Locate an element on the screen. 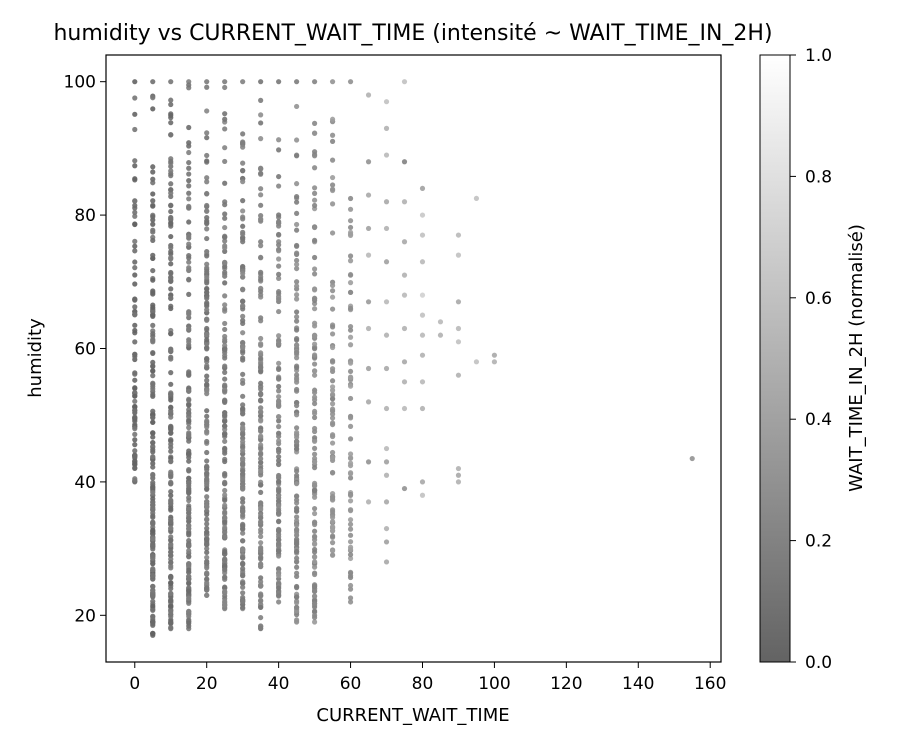 This screenshot has width=900, height=750. x-tick-label: 80 is located at coordinates (423, 684).